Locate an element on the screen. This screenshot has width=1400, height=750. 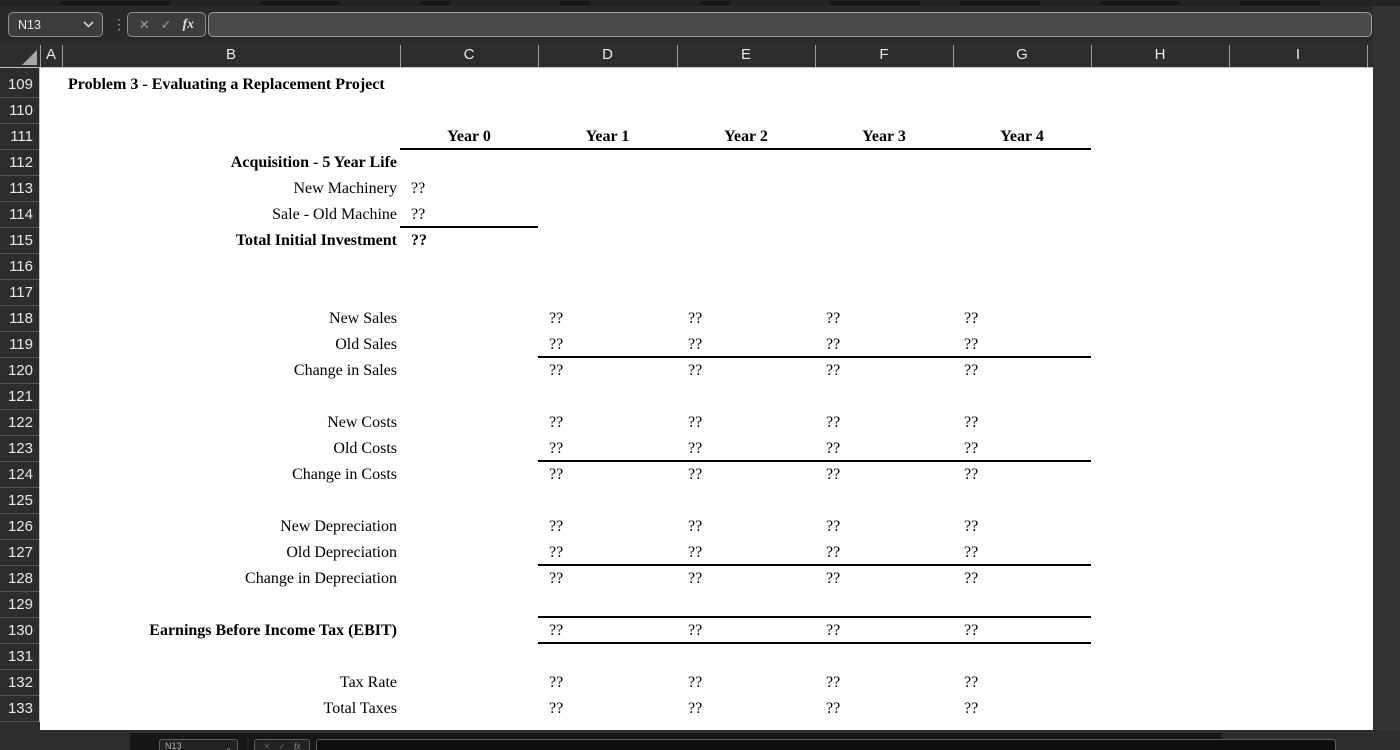
cell-B119: Old Sales is located at coordinates (366, 344).